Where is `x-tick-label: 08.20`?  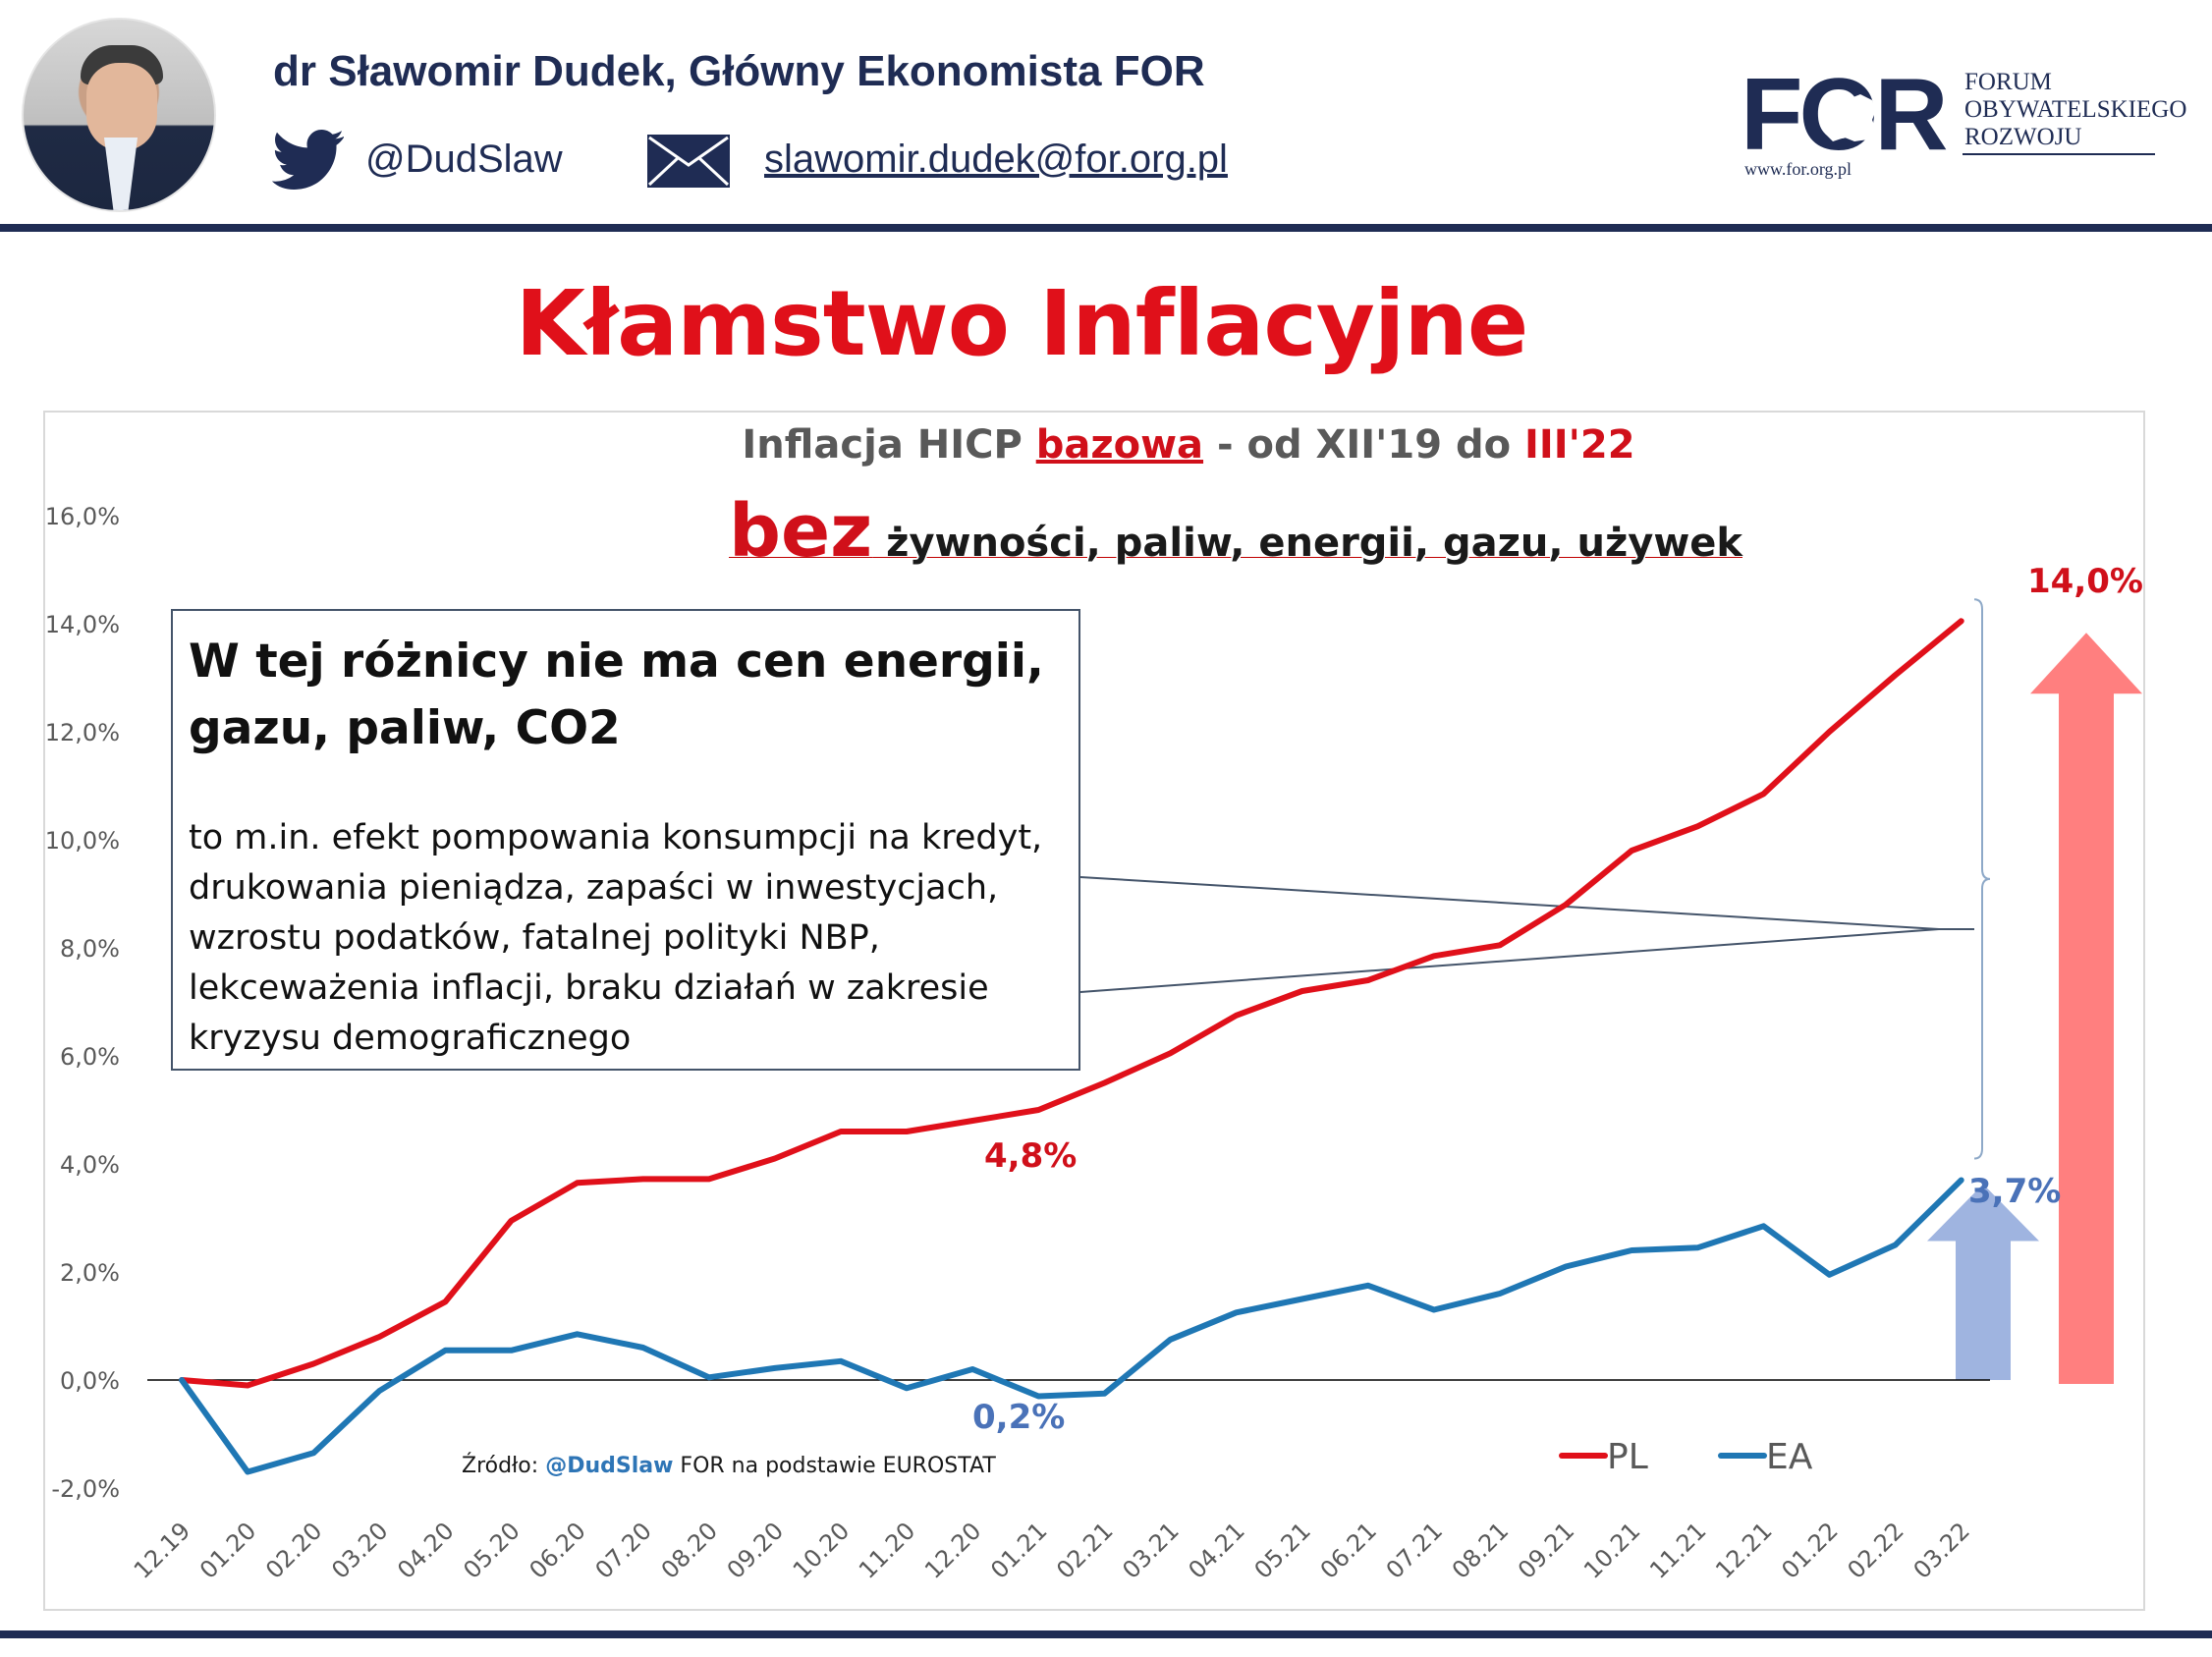 x-tick-label: 08.20 is located at coordinates (689, 1550).